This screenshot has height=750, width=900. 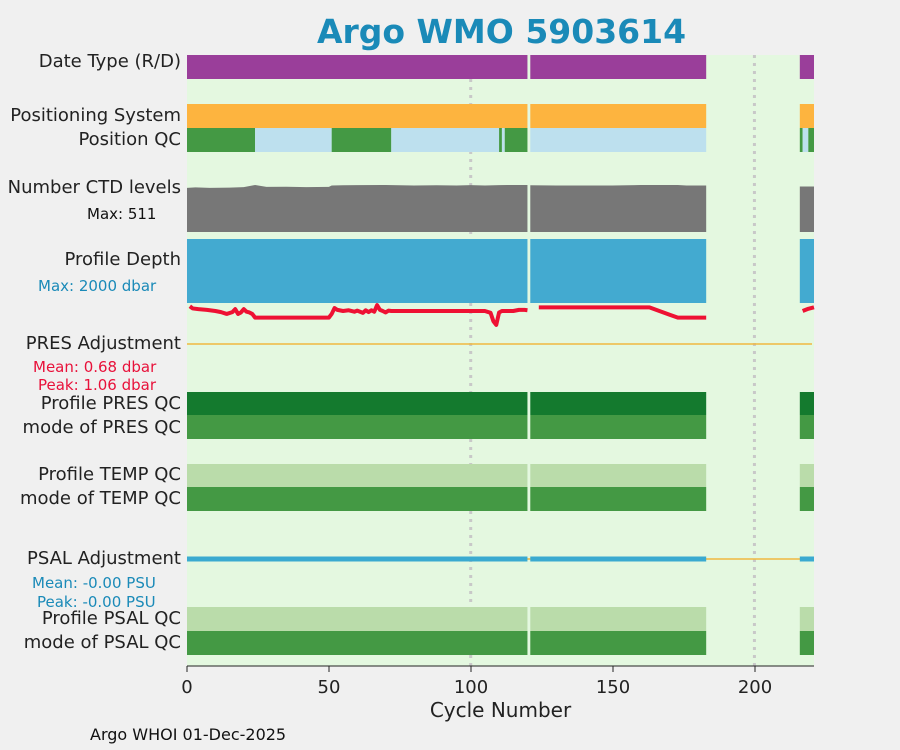 I want to click on row-label-profile-pres-qc: Profile PRES QC, so click(x=110, y=403).